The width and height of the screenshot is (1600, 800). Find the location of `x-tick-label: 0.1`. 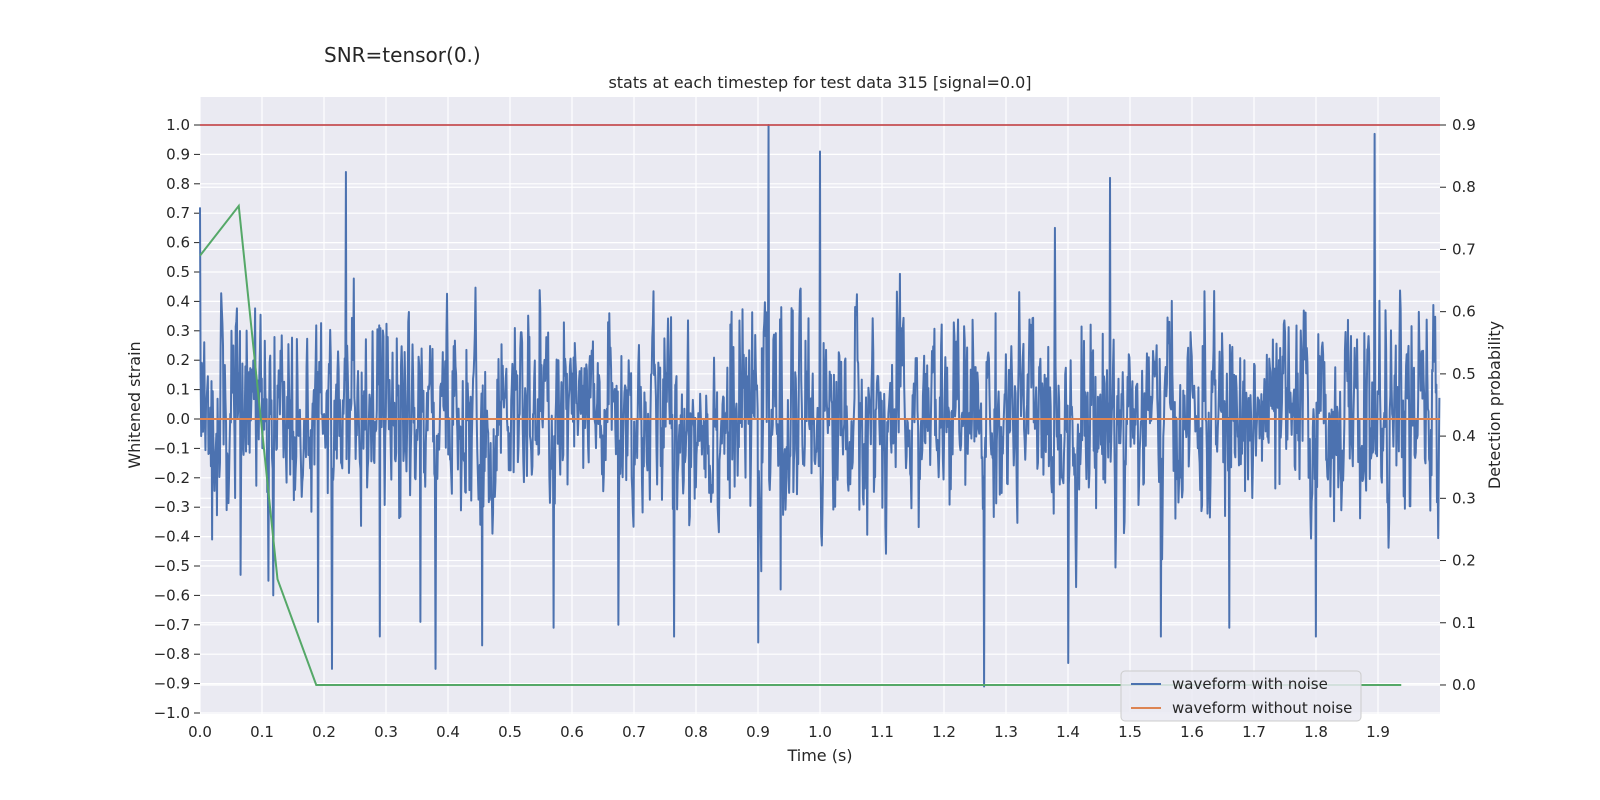

x-tick-label: 0.1 is located at coordinates (262, 732).